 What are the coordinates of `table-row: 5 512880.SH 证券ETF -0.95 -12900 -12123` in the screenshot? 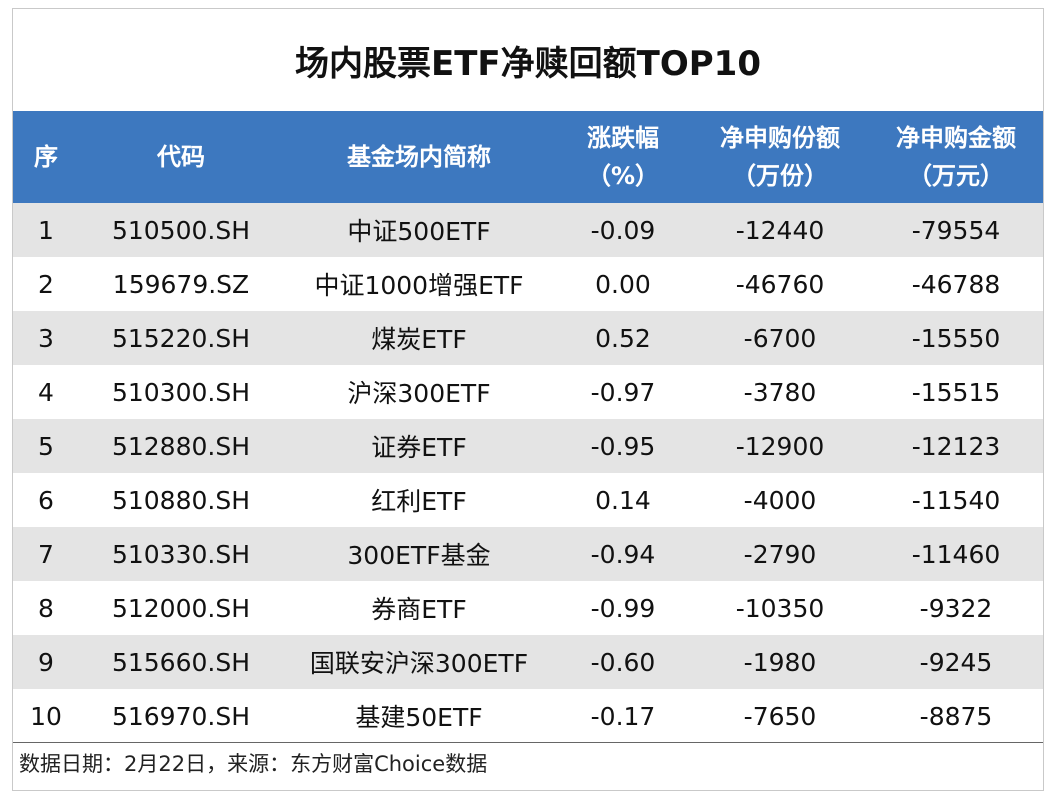 It's located at (528, 446).